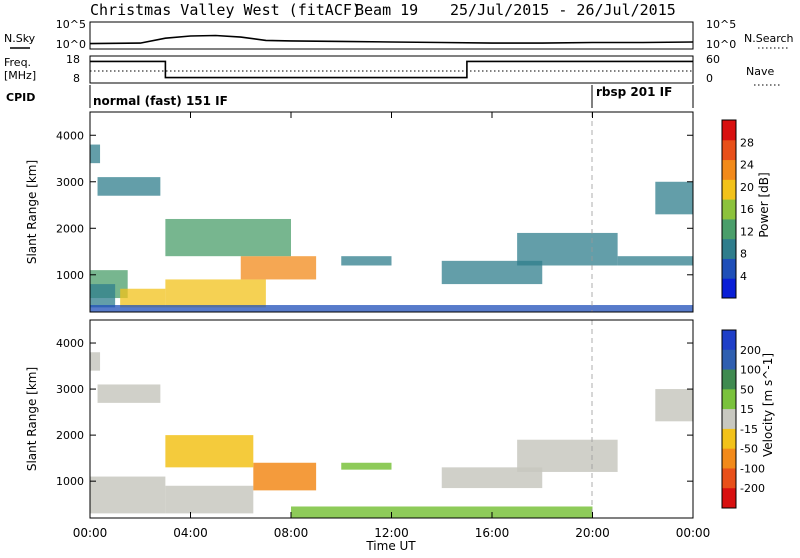 The height and width of the screenshot is (558, 800). Describe the element at coordinates (70, 182) in the screenshot. I see `power-ytick-label-2: 3000` at that location.